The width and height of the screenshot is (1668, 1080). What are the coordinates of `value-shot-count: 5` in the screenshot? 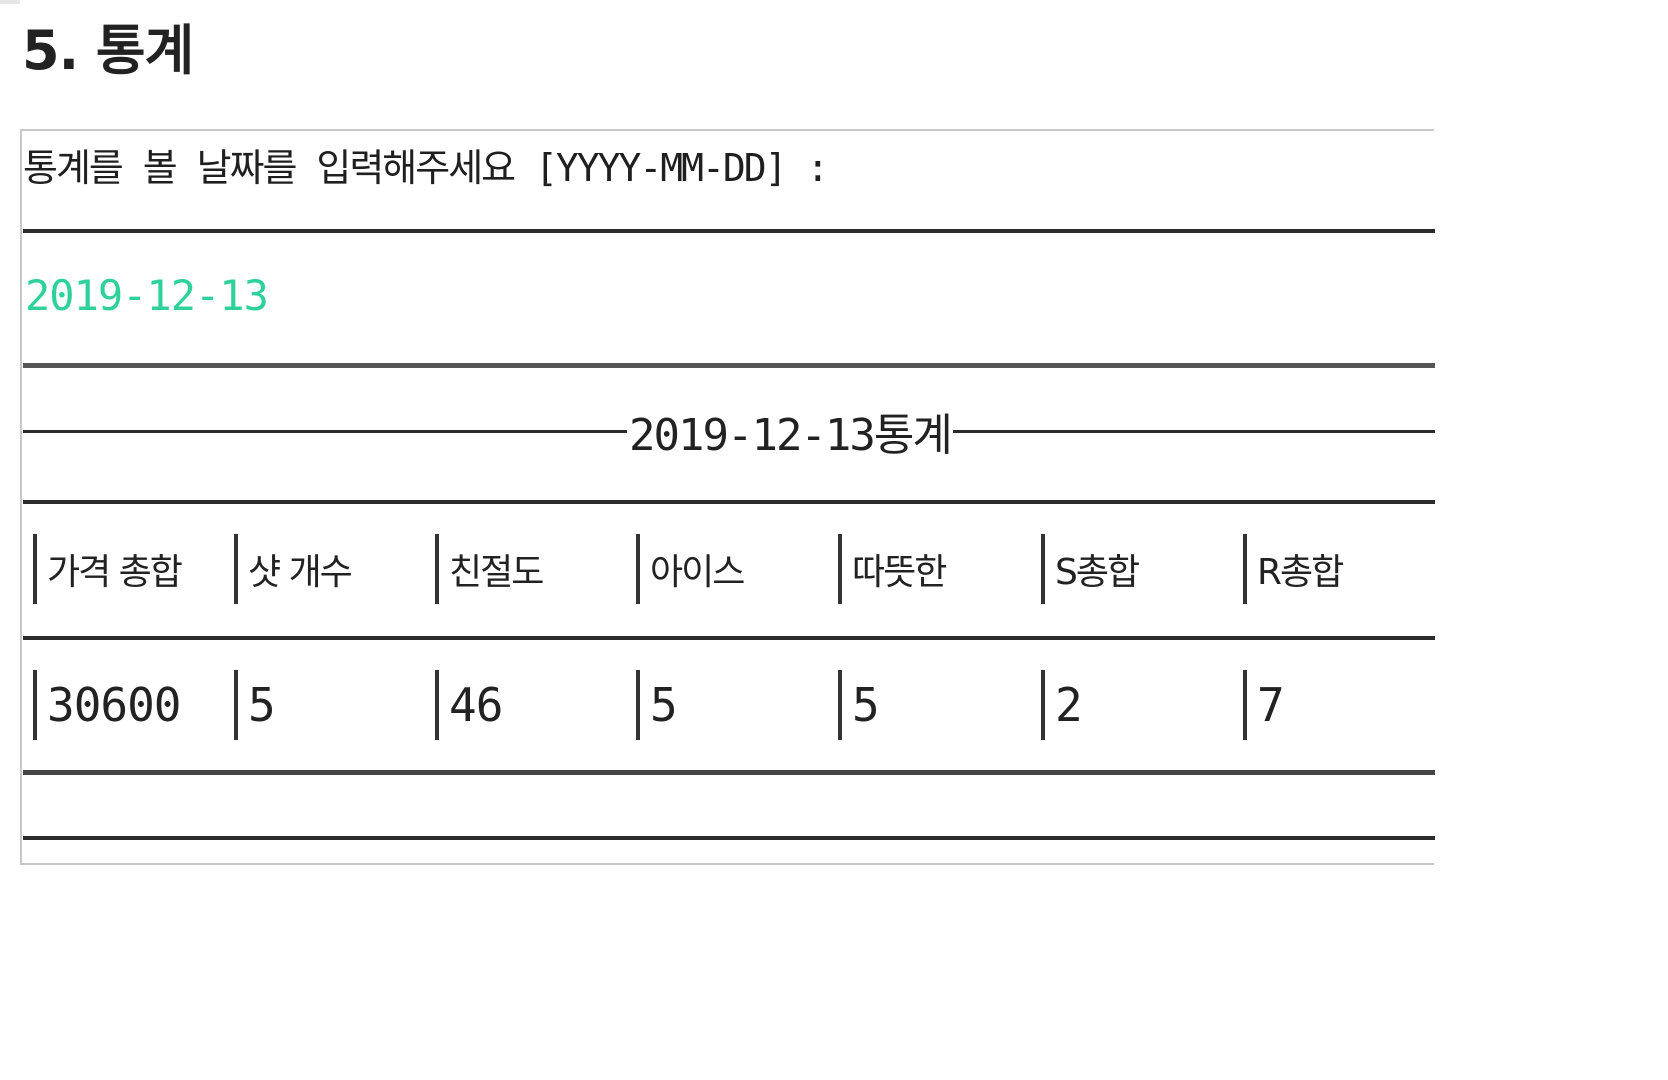 It's located at (255, 705).